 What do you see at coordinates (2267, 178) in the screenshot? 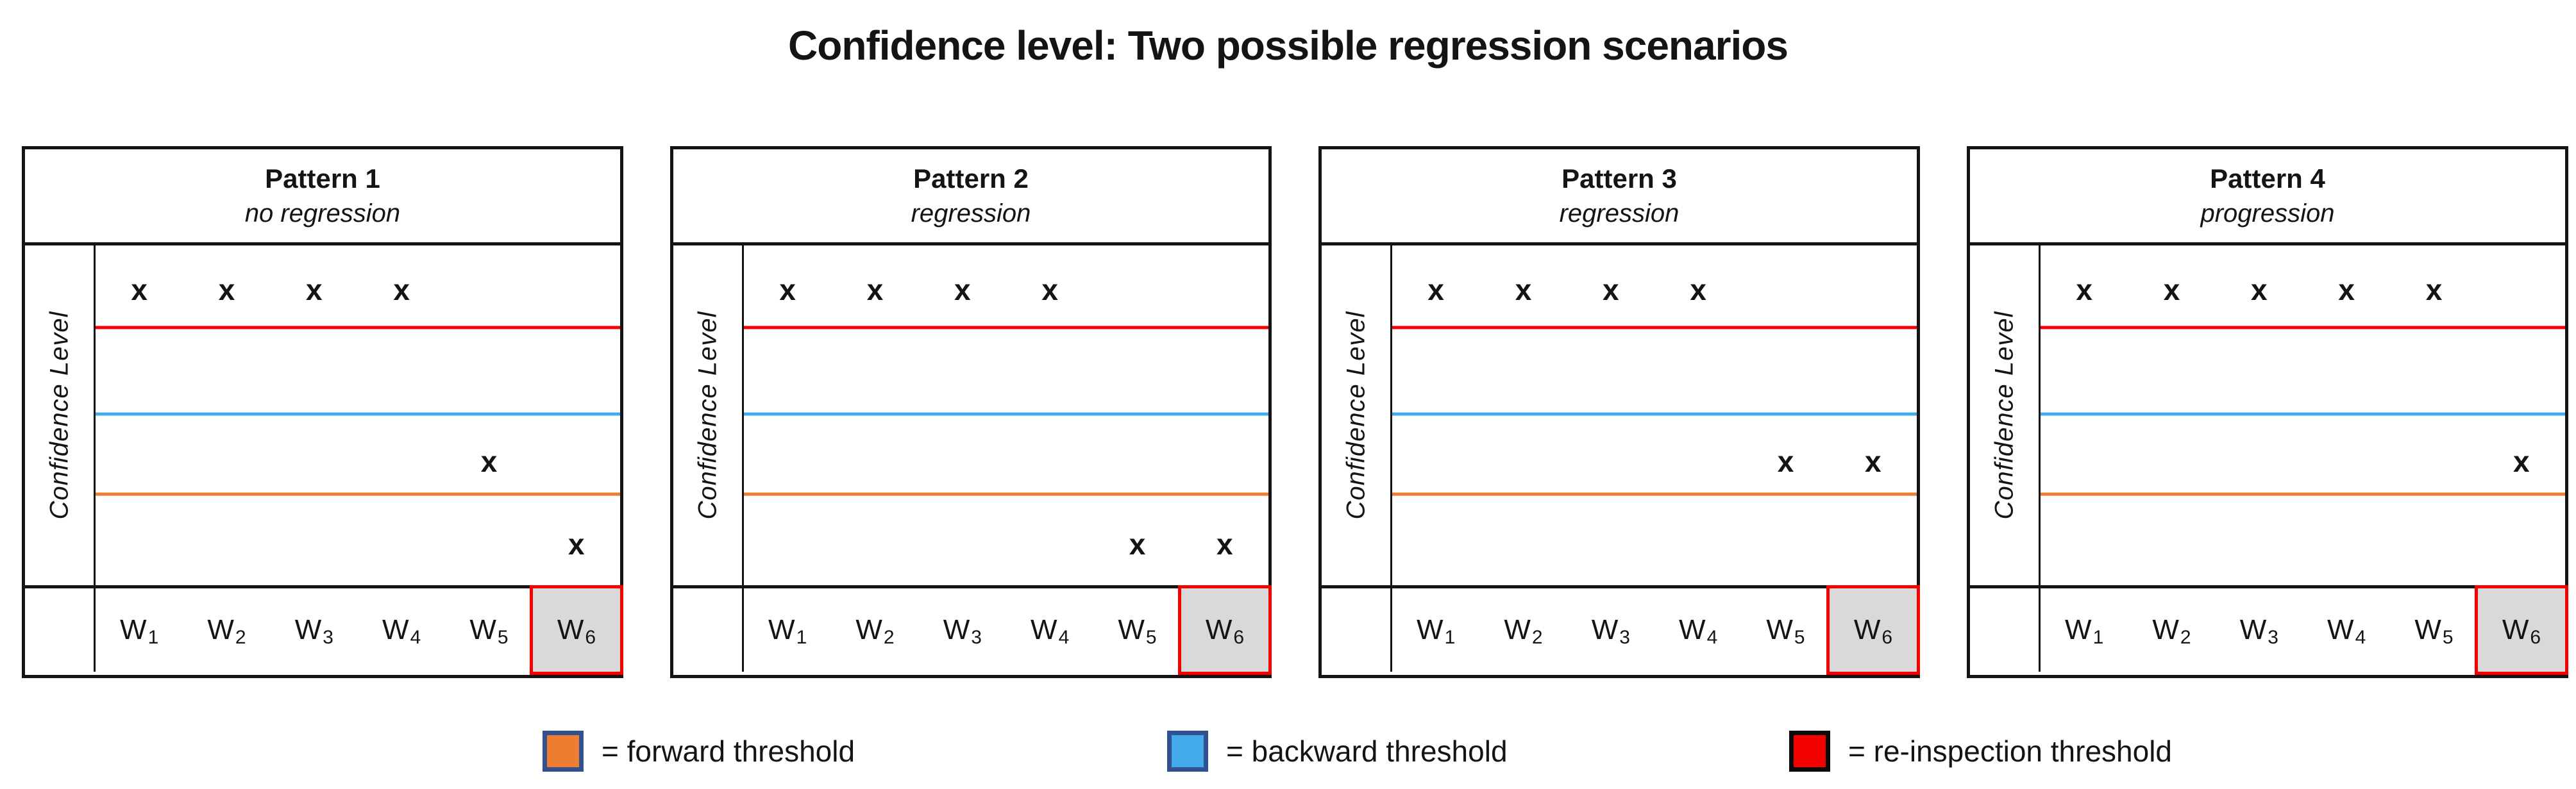
I see `panel-title: Pattern 4` at bounding box center [2267, 178].